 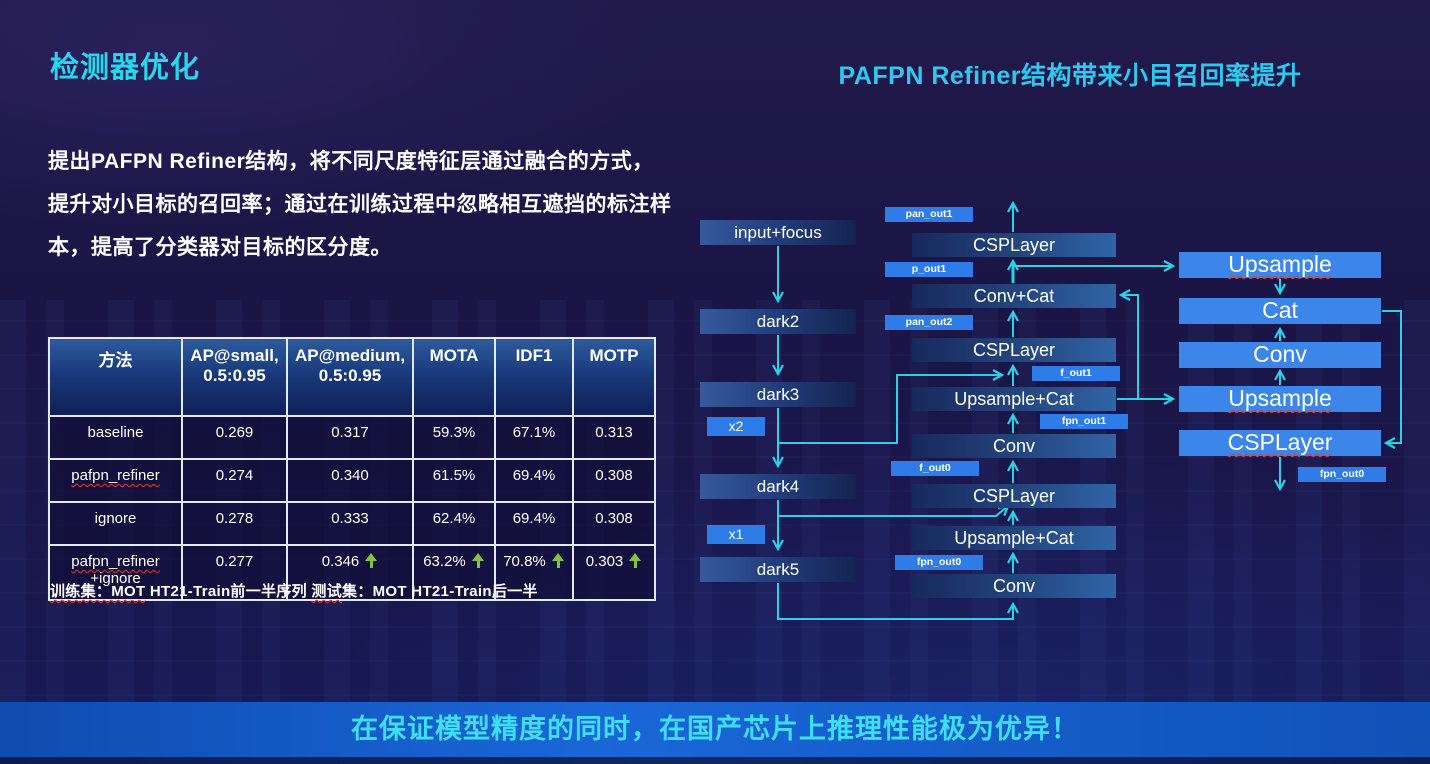 I want to click on refiner-box-label: Upsample, so click(x=1280, y=398).